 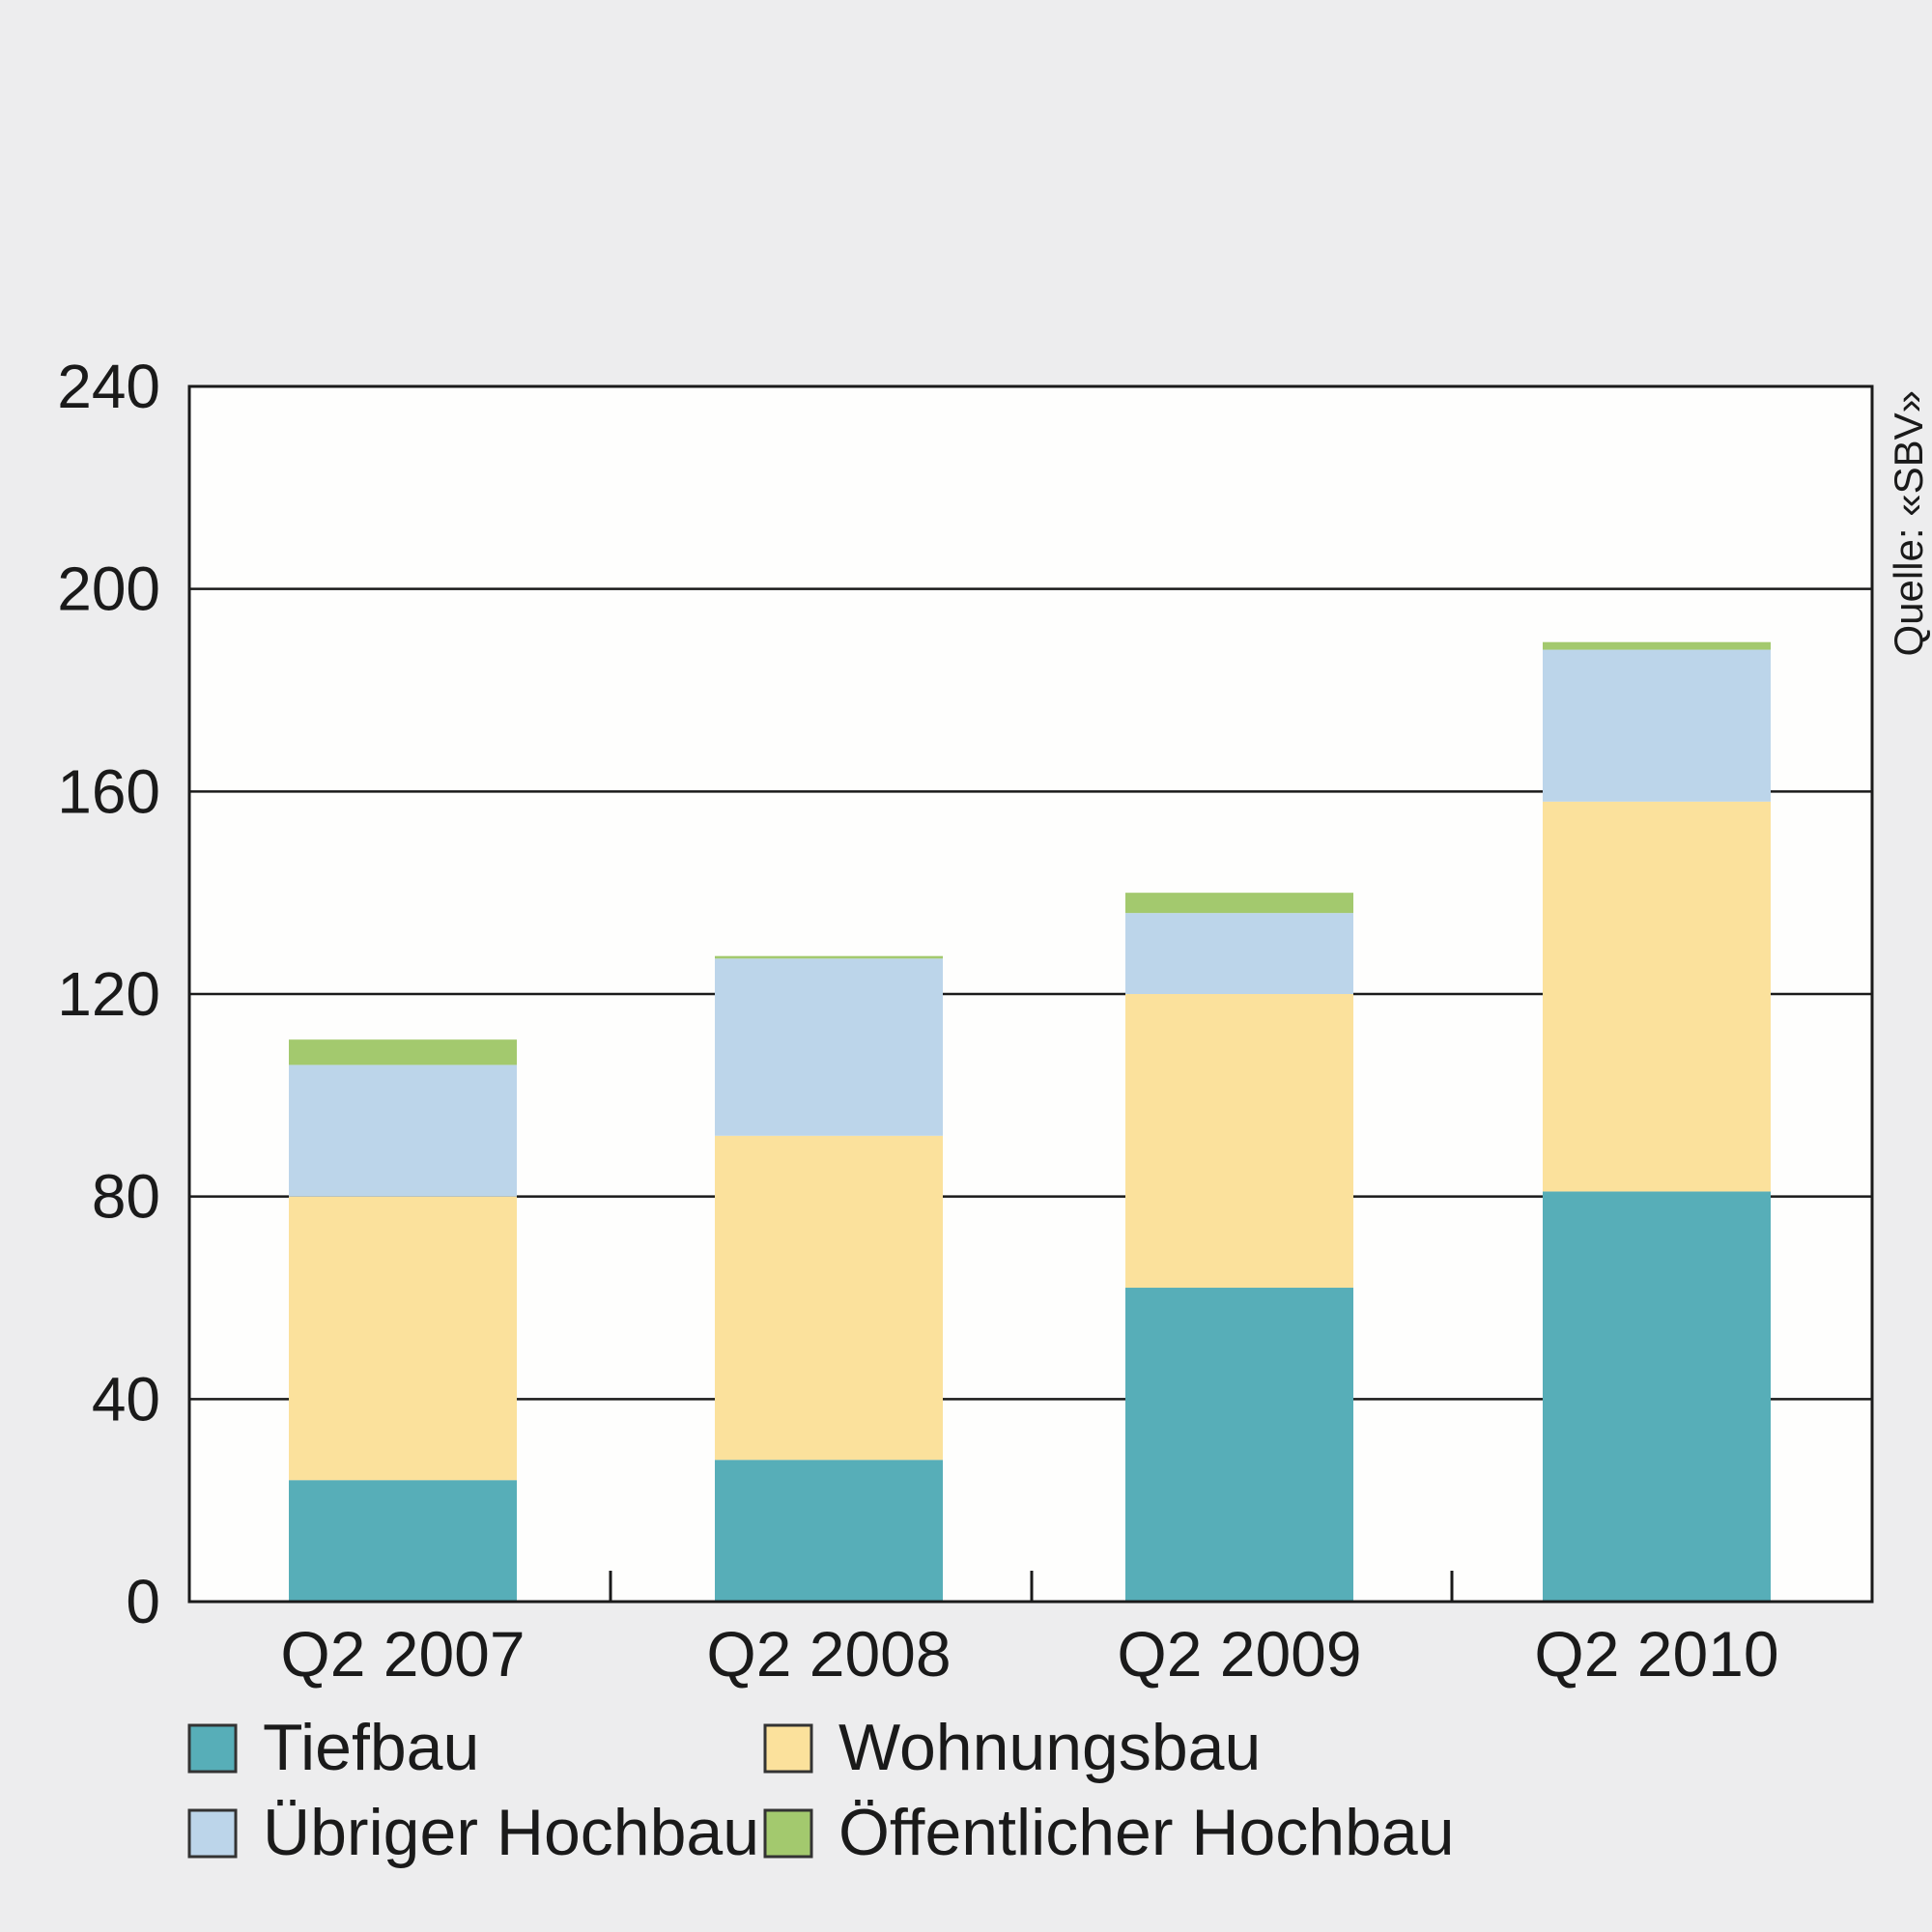 What do you see at coordinates (1049, 1747) in the screenshot?
I see `legend-label: Wohnungsbau` at bounding box center [1049, 1747].